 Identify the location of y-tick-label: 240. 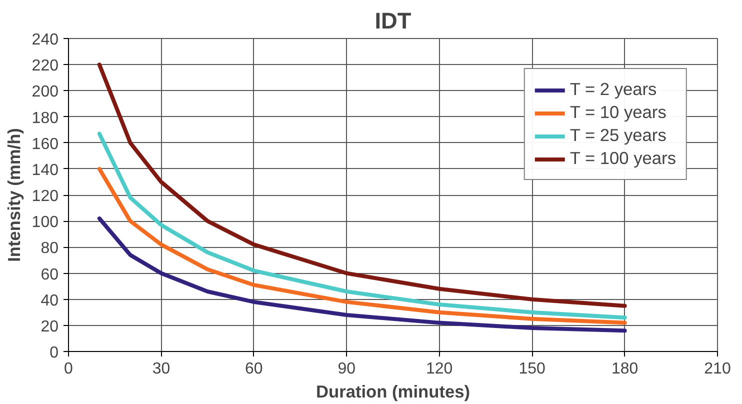
(45, 40).